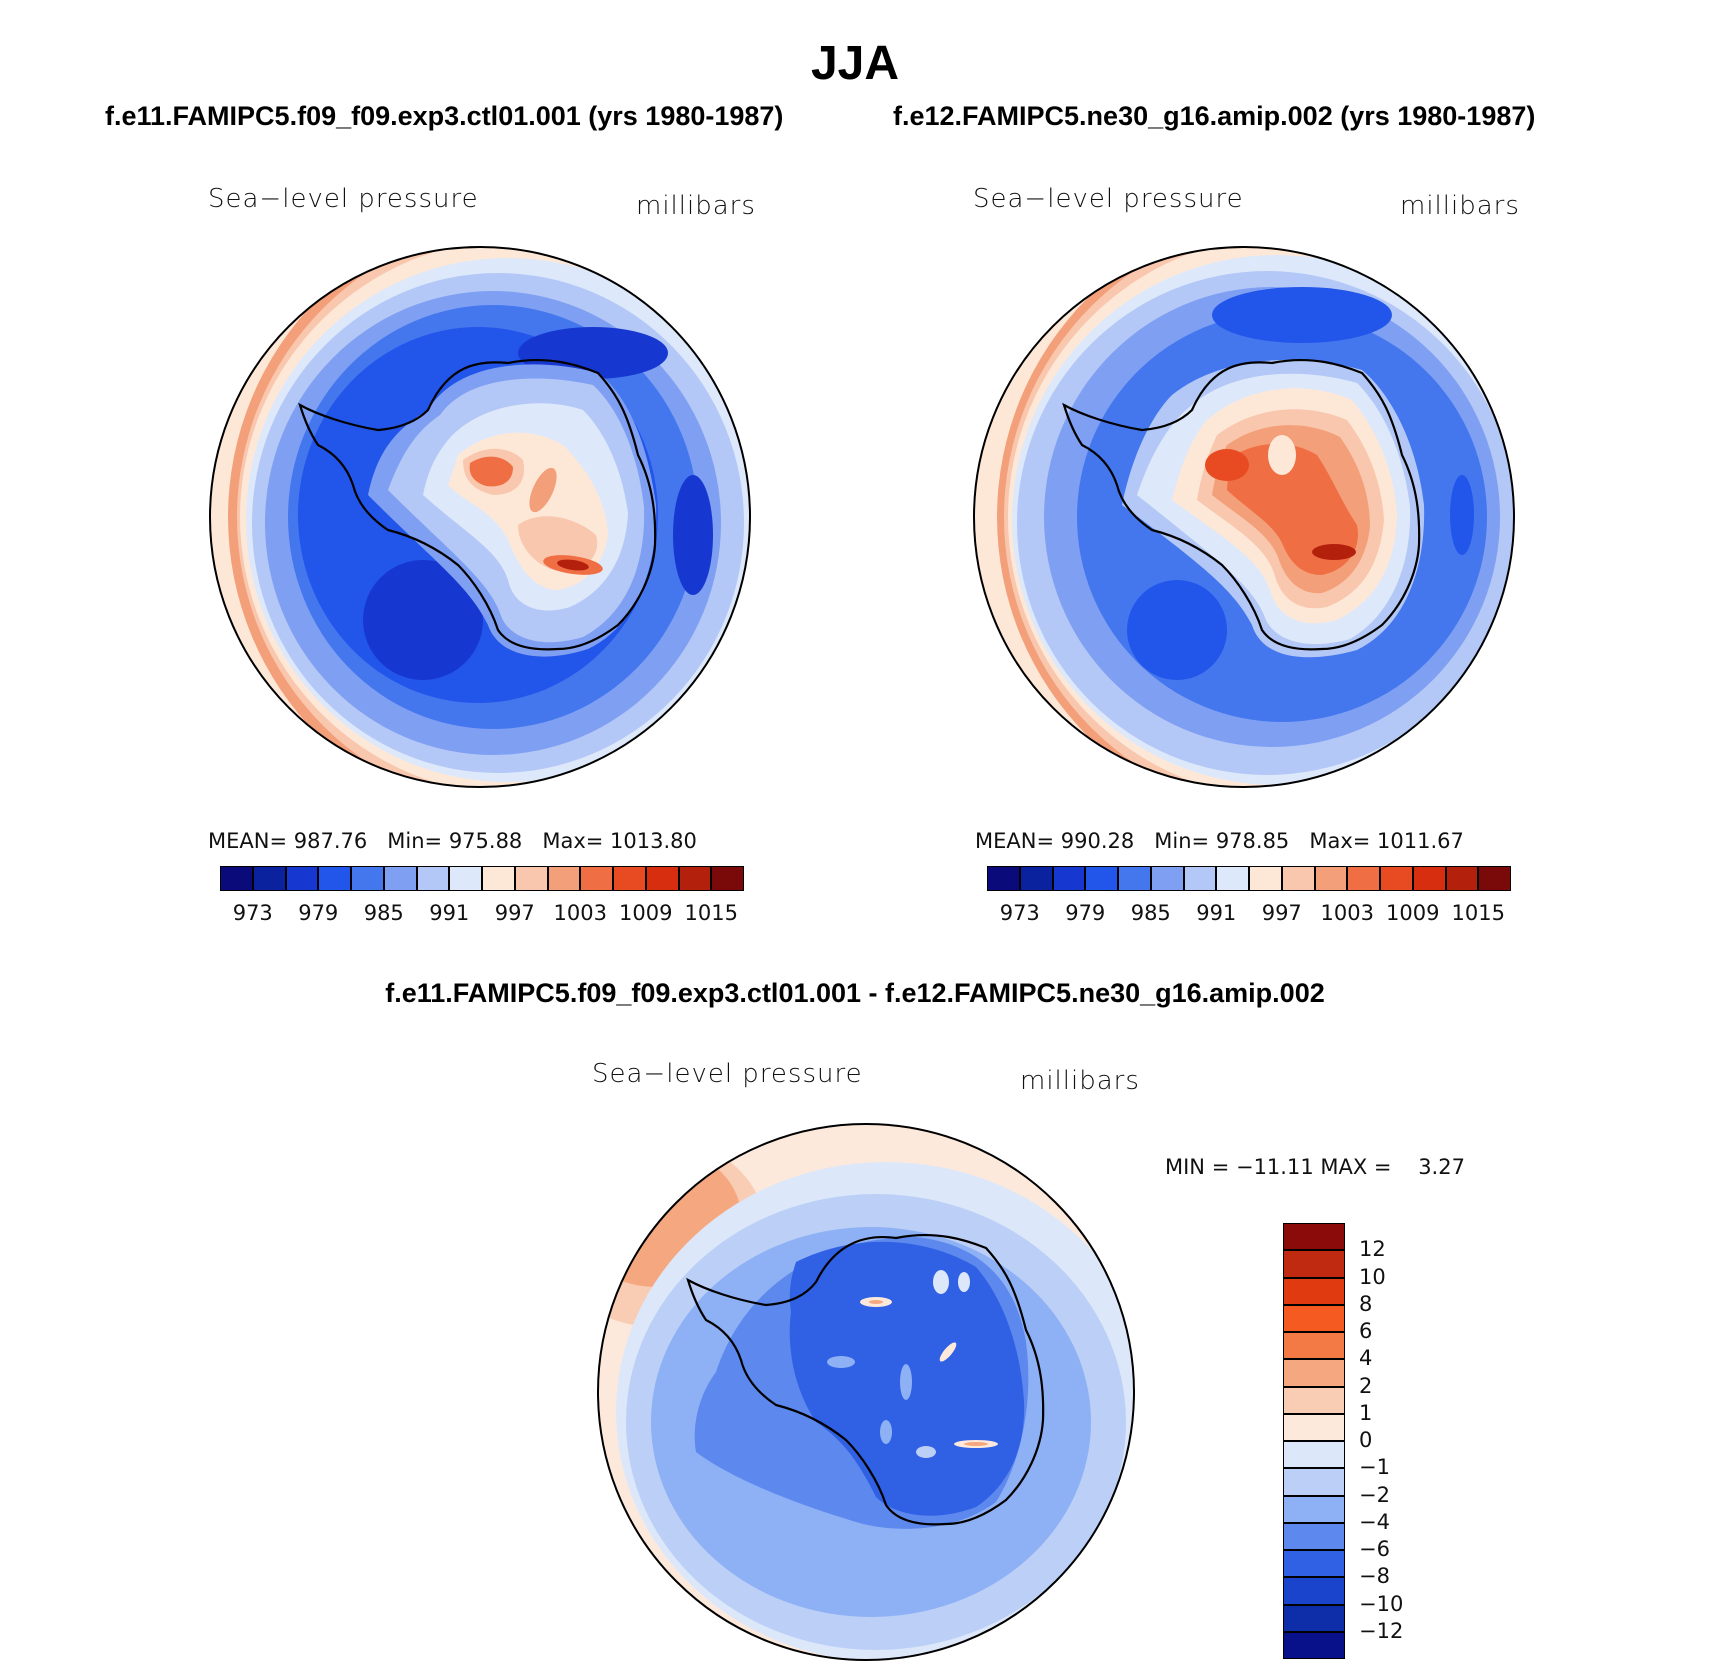 The height and width of the screenshot is (1662, 1710). I want to click on diff-colorbar-tick-label: −10, so click(1381, 1603).